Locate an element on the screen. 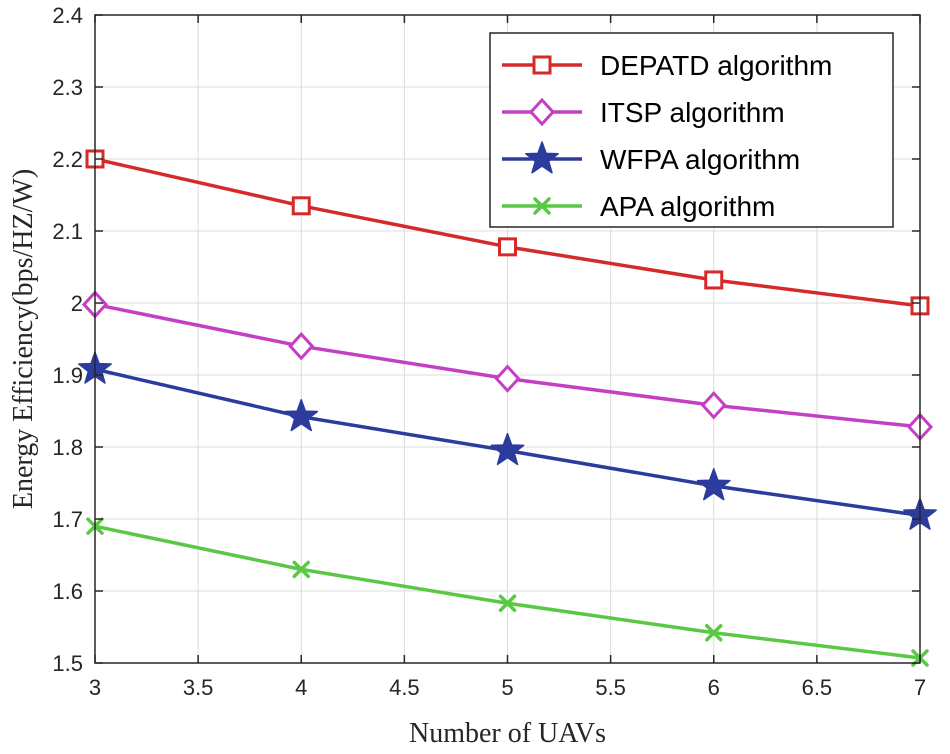 The image size is (950, 754). y-tick-label: 2.2 is located at coordinates (67, 159).